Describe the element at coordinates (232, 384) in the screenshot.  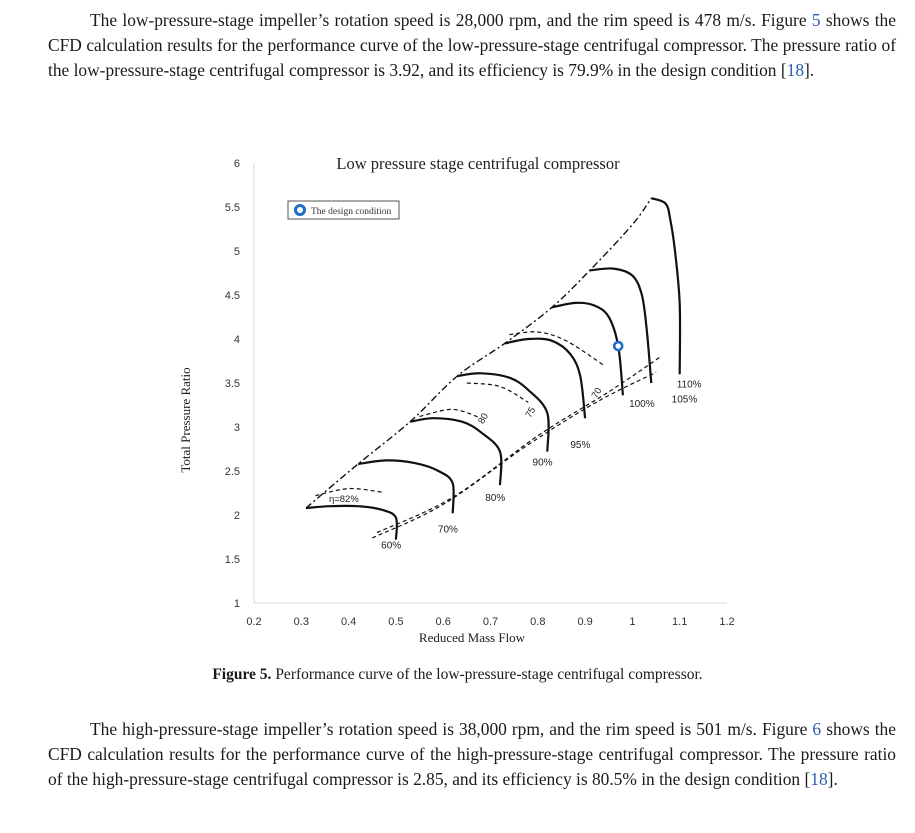
I see `y-tick-label: 3.5` at that location.